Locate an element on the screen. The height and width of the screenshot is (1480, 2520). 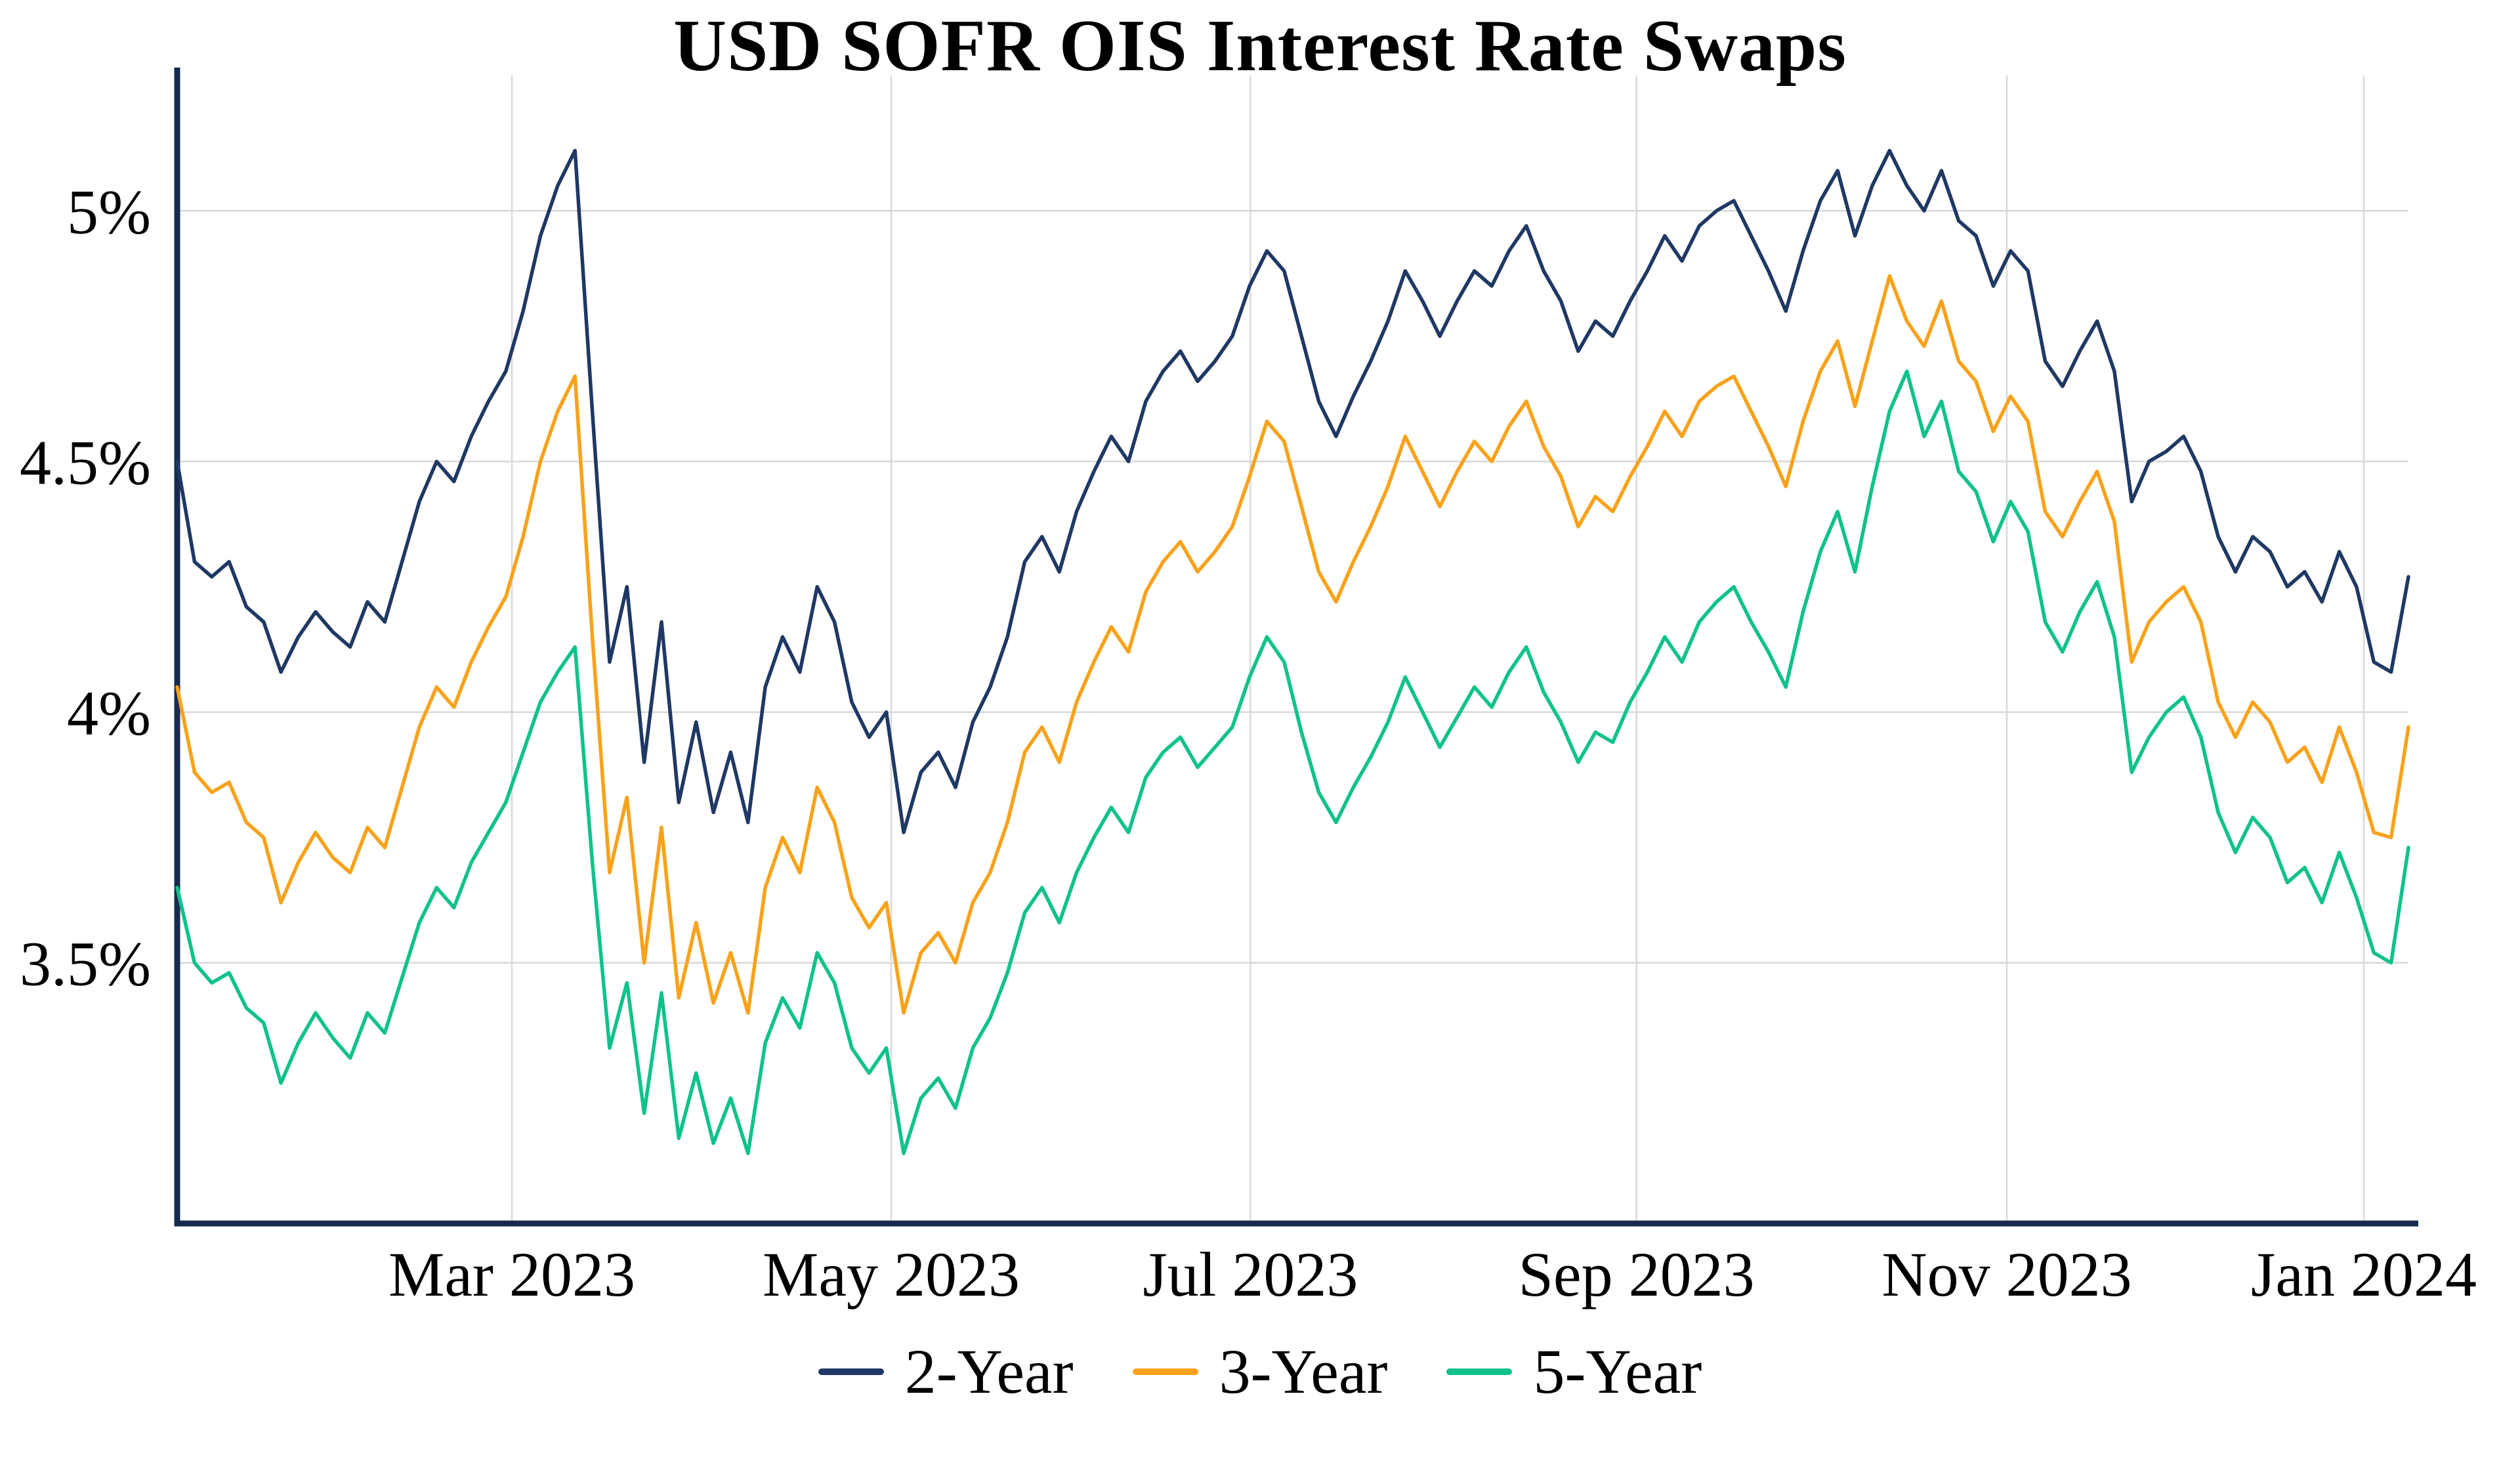
x-tick-label: Mar 2023 is located at coordinates (511, 1274).